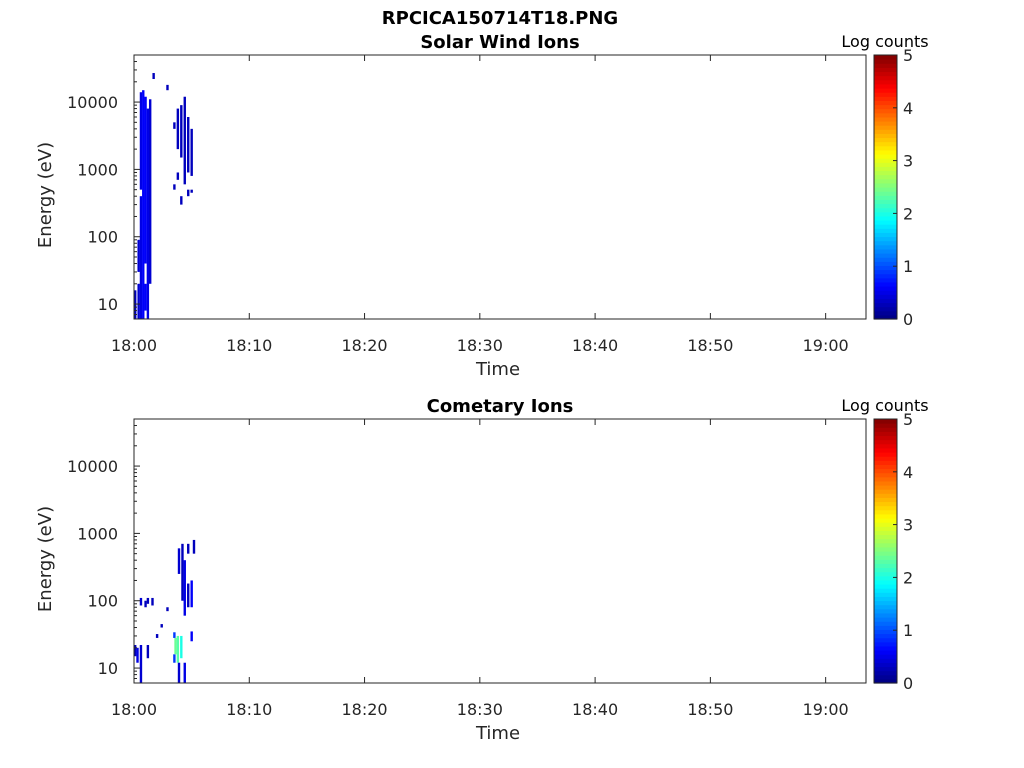 Image resolution: width=1024 pixels, height=768 pixels. Describe the element at coordinates (595, 709) in the screenshot. I see `x-tick-label: 18:40` at that location.